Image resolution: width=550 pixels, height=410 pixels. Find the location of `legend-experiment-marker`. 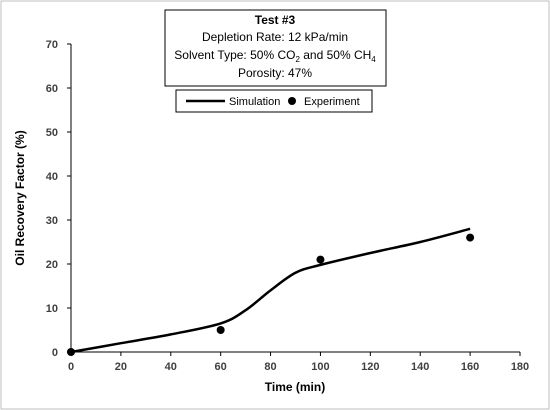

legend-experiment-marker is located at coordinates (292, 101).